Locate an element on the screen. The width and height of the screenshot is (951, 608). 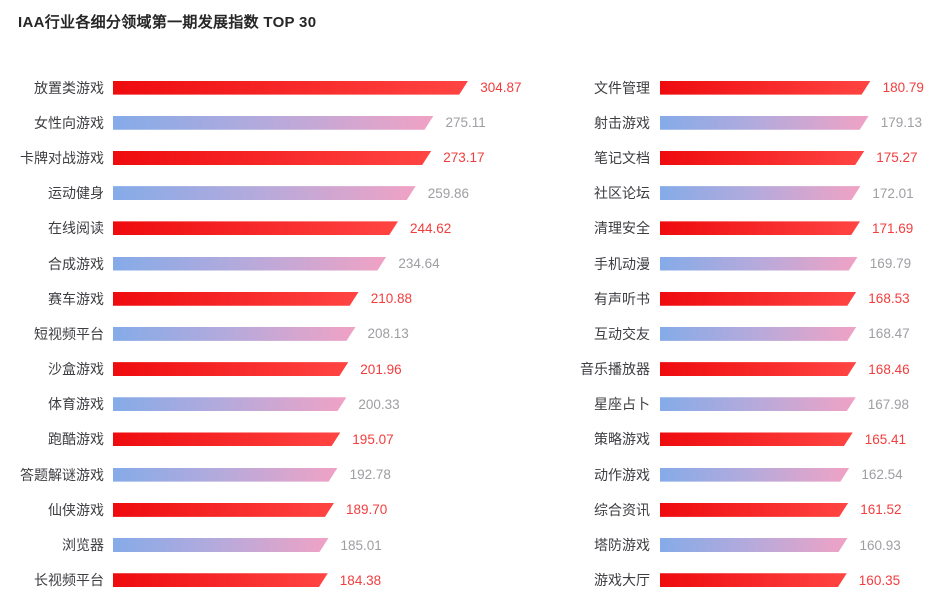
bar-row-left-10: 体育游戏 200.33 is located at coordinates (274, 404).